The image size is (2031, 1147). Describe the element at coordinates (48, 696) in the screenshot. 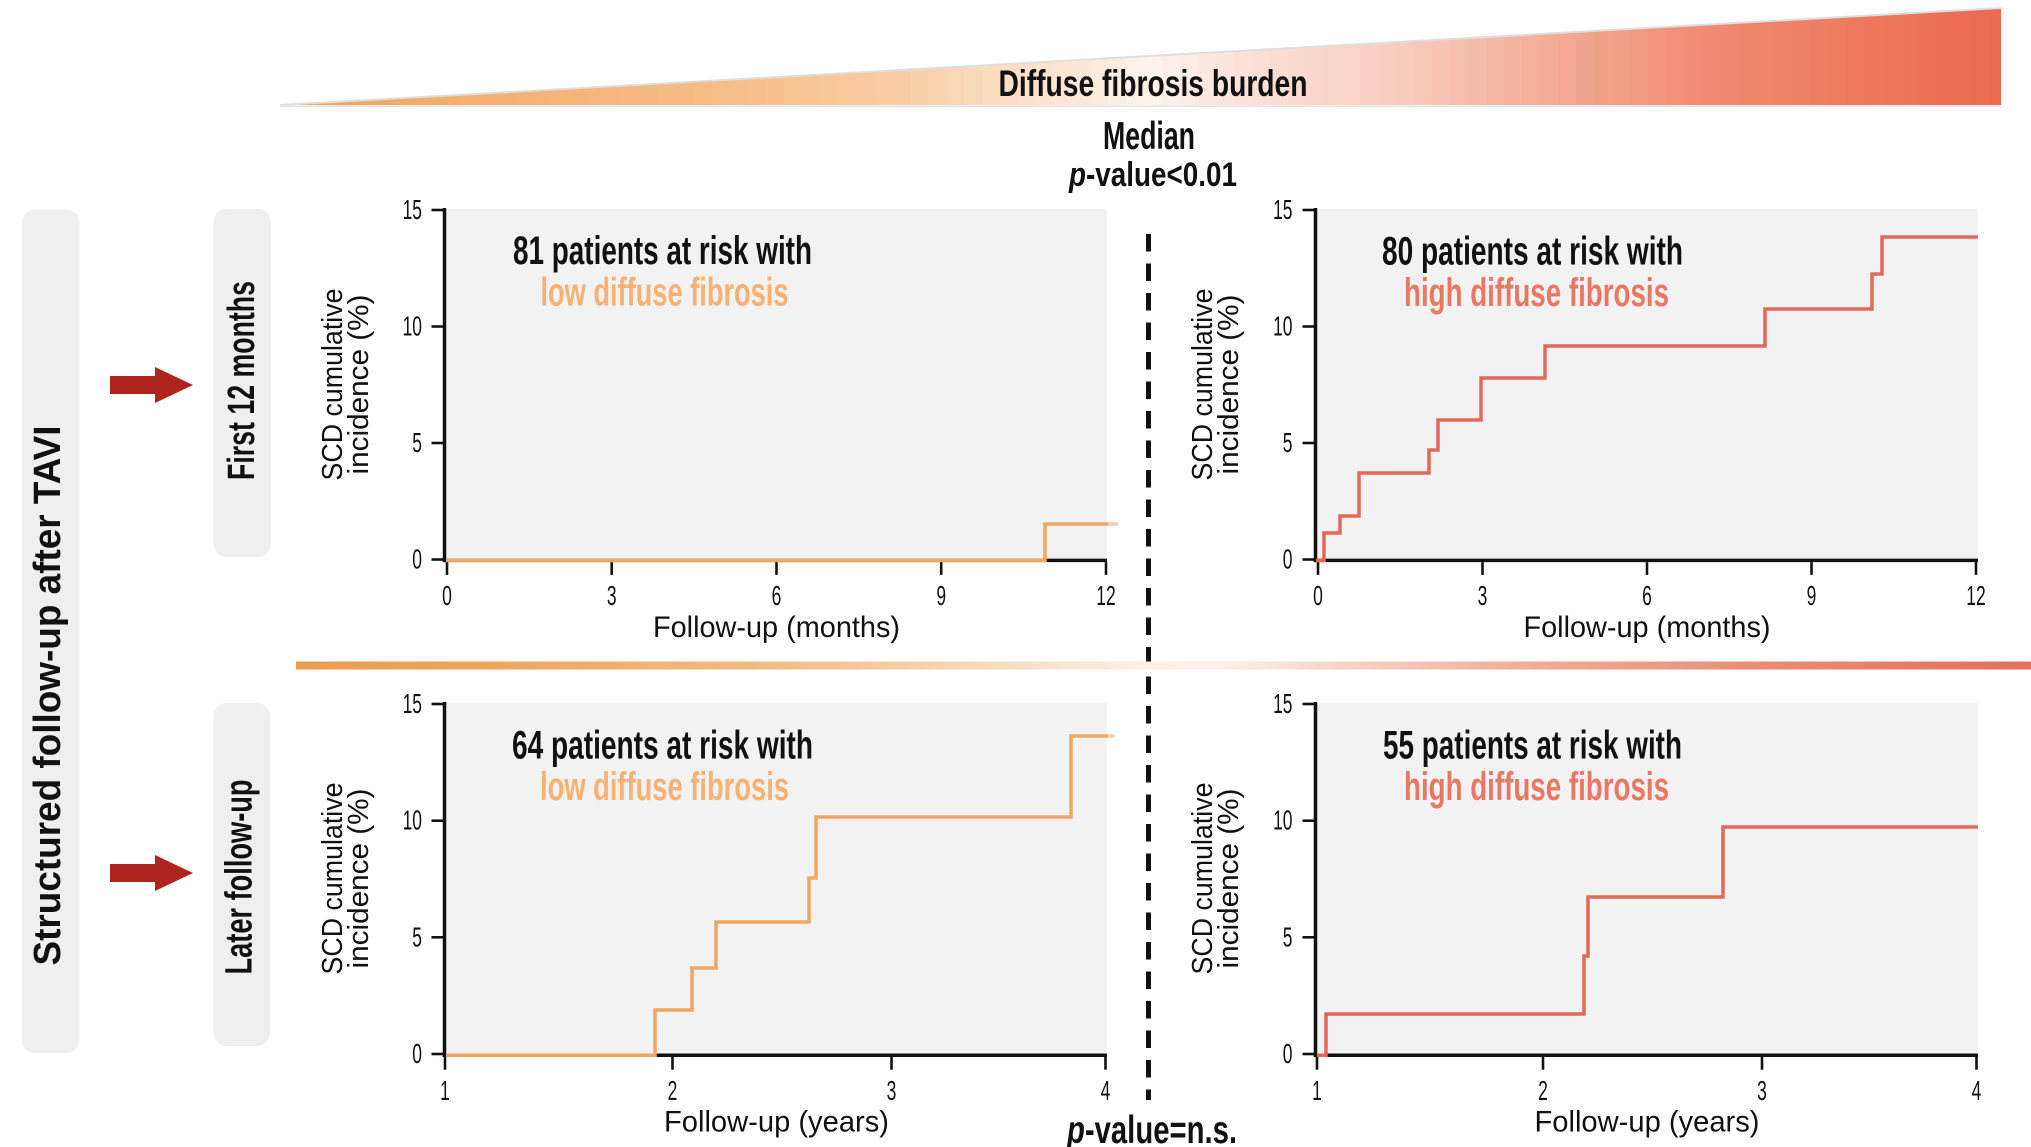

I see `svg-text:Structured follow-up after TAV: Structured follow-up after TAVI` at that location.